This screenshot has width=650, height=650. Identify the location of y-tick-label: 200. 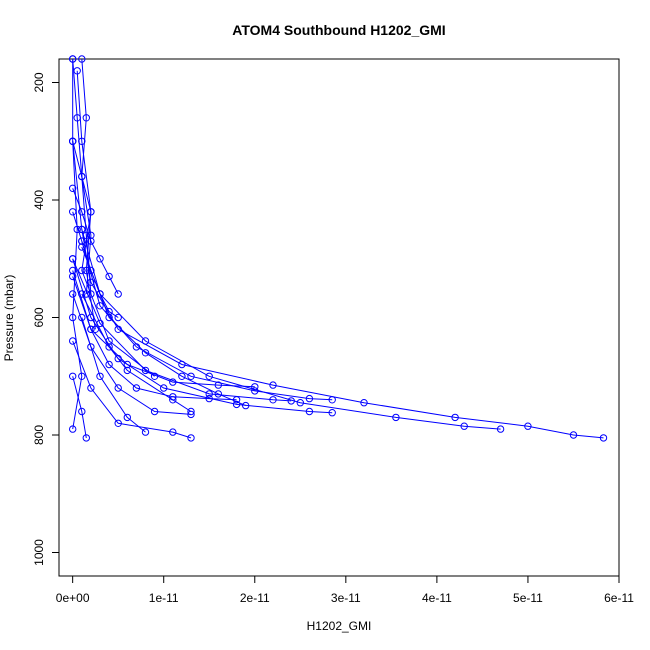
(39, 82).